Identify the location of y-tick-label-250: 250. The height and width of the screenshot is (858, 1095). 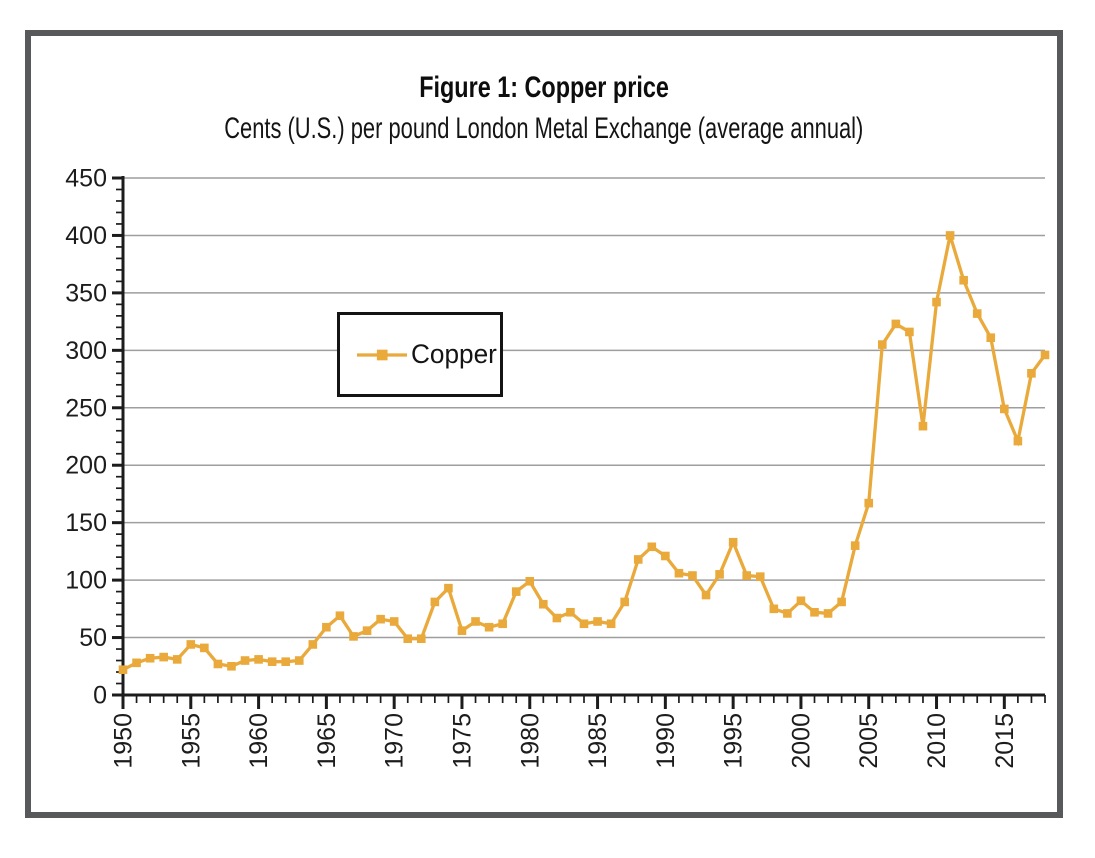
(86, 408).